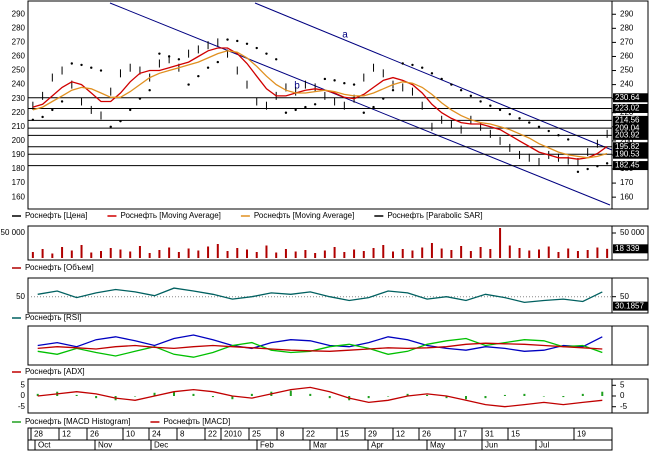 The width and height of the screenshot is (650, 451). What do you see at coordinates (622, 395) in the screenshot?
I see `y-tick-label-right: 0` at bounding box center [622, 395].